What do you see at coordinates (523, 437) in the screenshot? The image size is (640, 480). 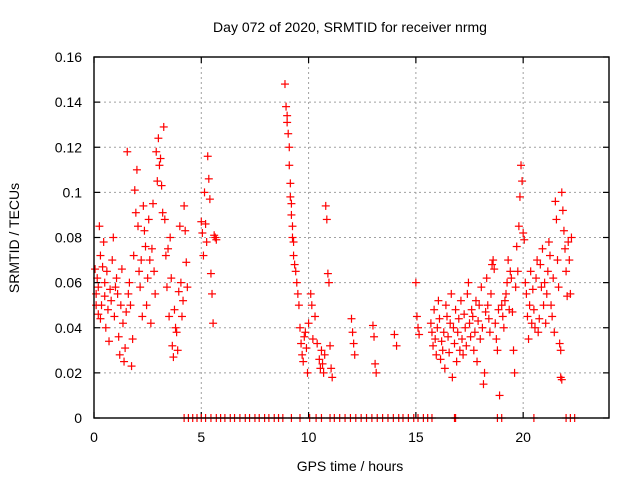 I see `x-tick-label: 20` at bounding box center [523, 437].